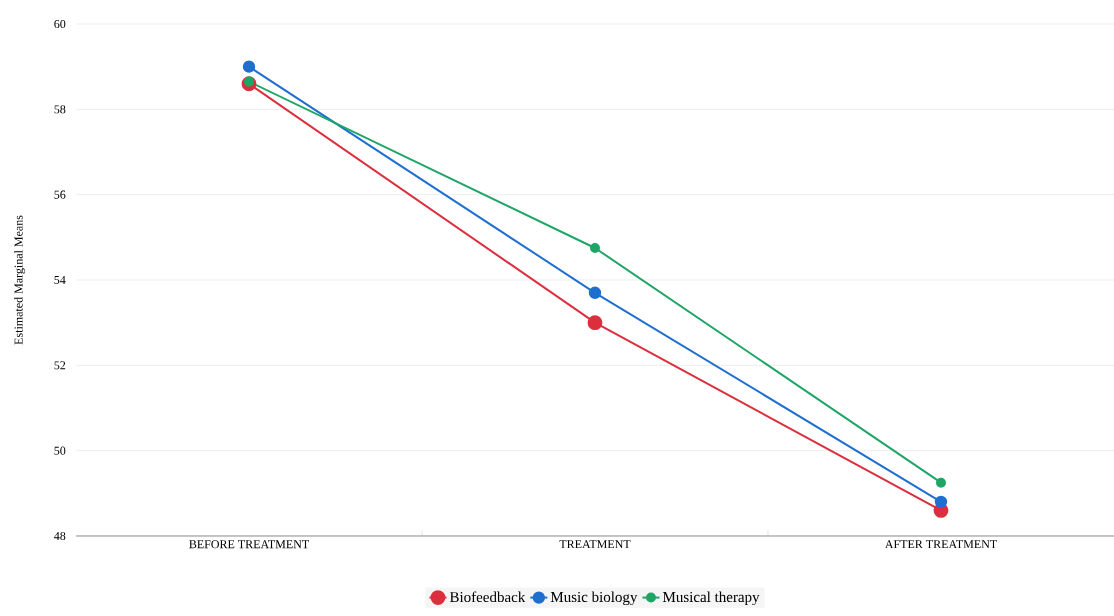 This screenshot has height=616, width=1114. I want to click on legend-label: Music biology, so click(594, 598).